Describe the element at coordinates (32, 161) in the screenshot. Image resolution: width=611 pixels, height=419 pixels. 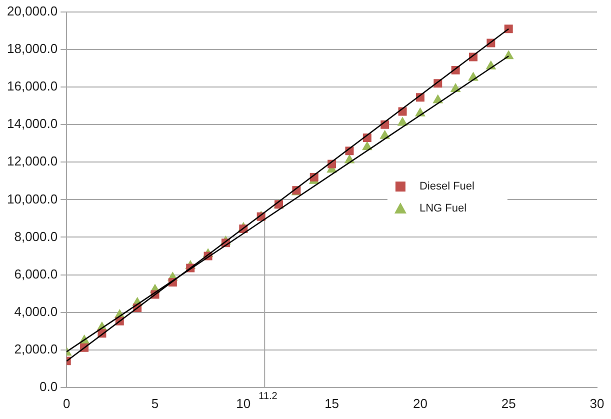
I see `y-tick-label: 12,000.0` at that location.